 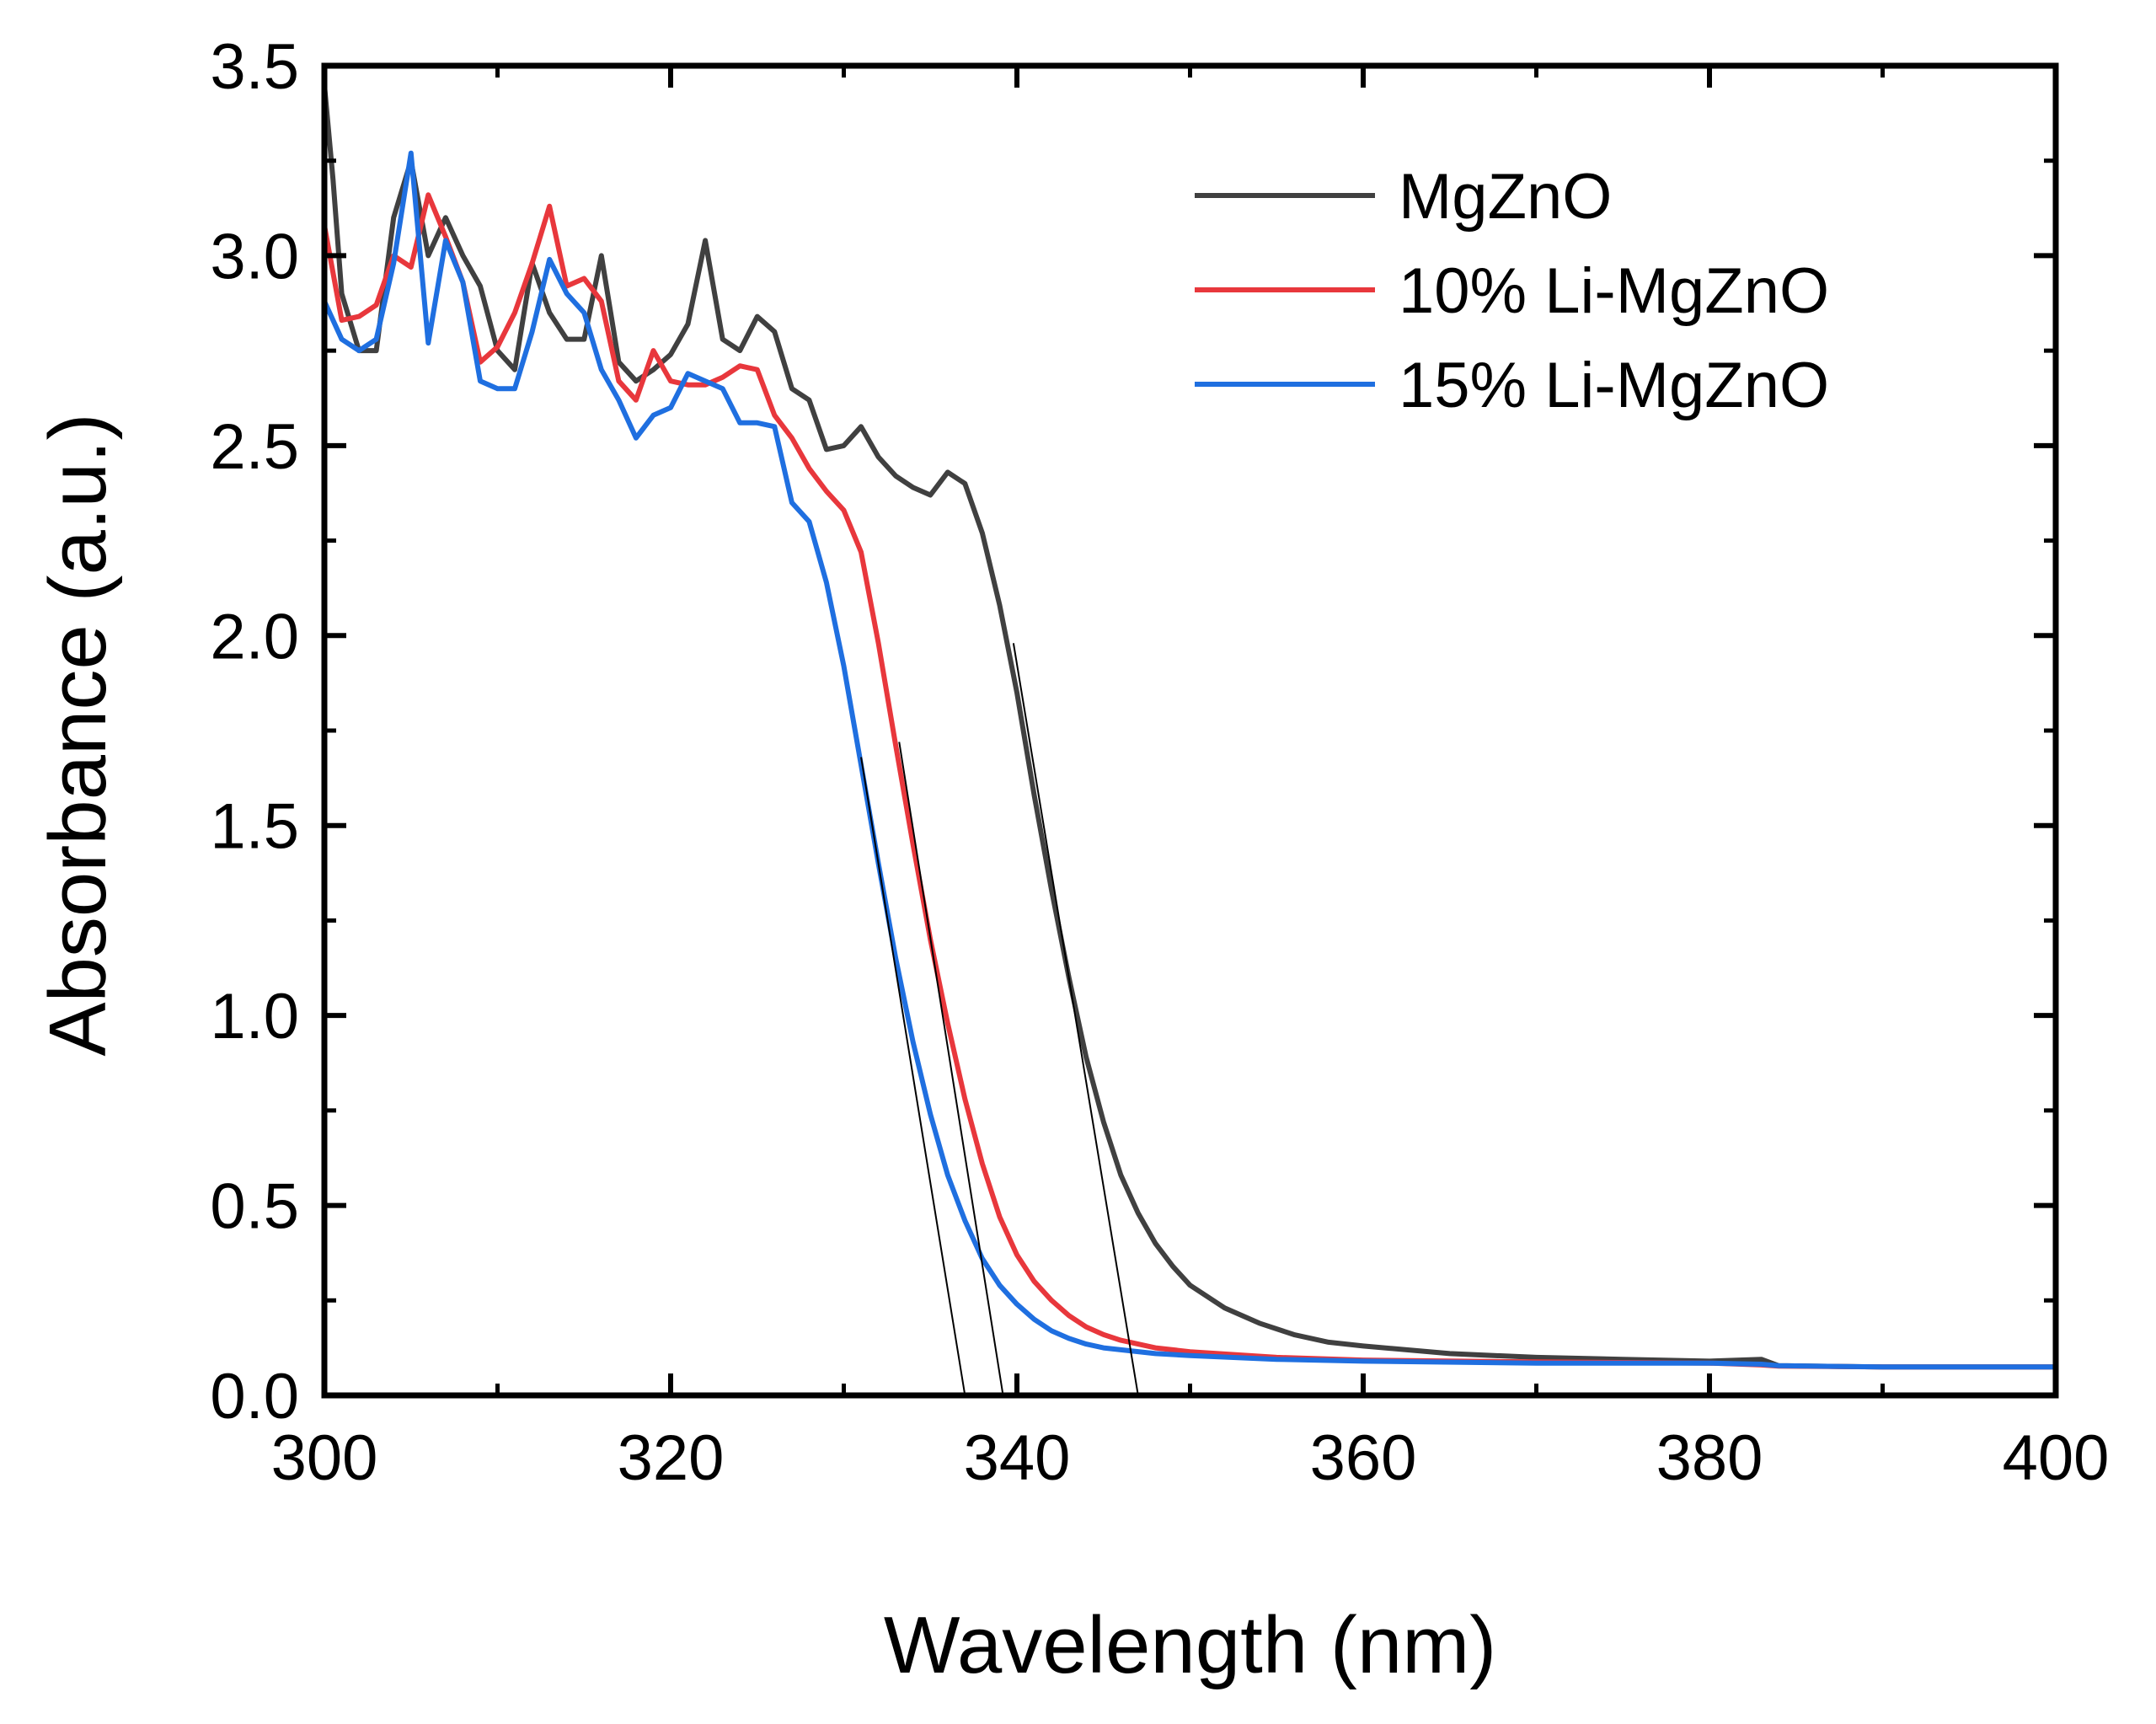 What do you see at coordinates (1017, 1458) in the screenshot?
I see `x-tick-label: 340` at bounding box center [1017, 1458].